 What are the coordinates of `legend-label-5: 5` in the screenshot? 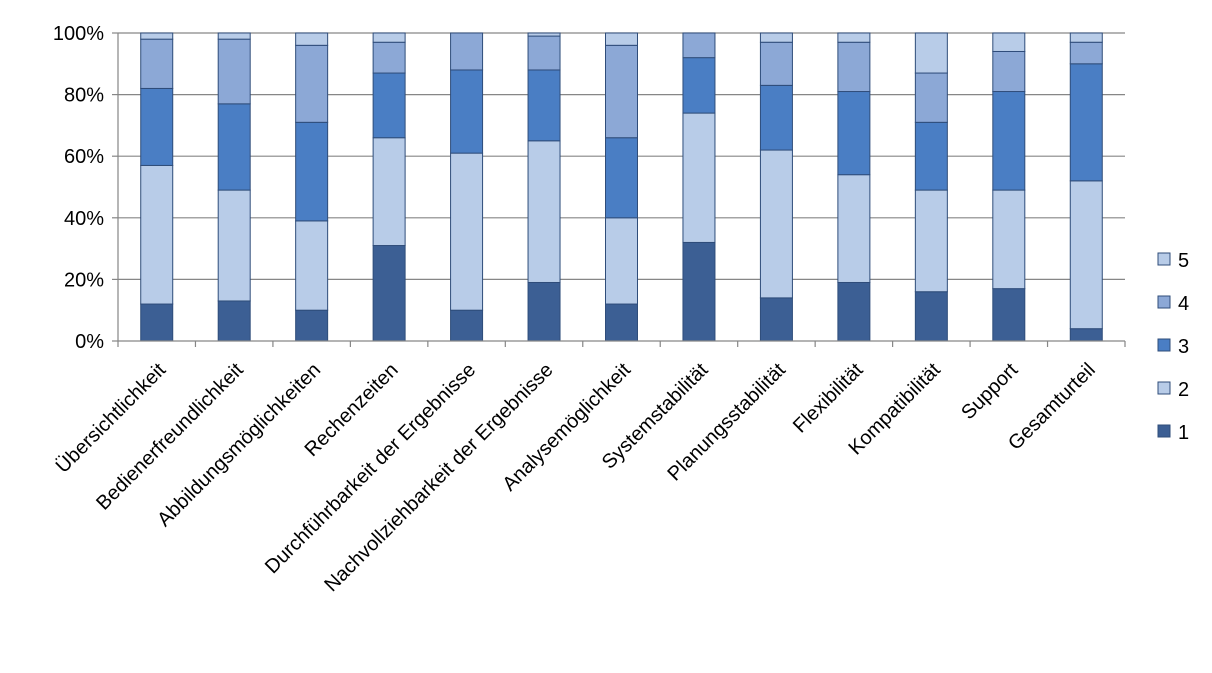 It's located at (1183, 261).